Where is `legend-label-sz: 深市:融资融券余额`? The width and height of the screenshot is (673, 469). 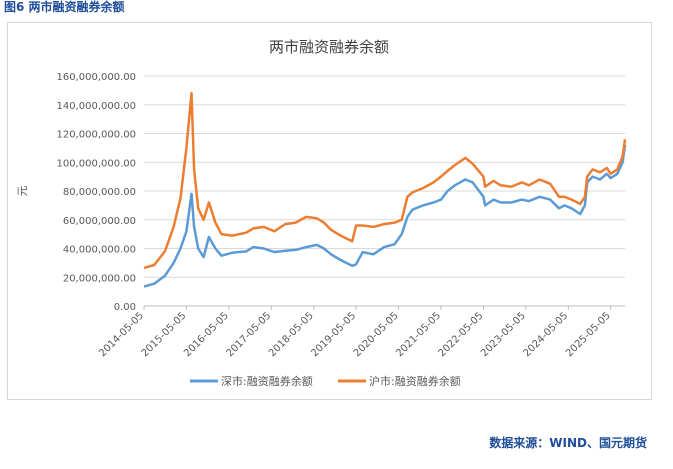 legend-label-sz: 深市:融资融券余额 is located at coordinates (267, 381).